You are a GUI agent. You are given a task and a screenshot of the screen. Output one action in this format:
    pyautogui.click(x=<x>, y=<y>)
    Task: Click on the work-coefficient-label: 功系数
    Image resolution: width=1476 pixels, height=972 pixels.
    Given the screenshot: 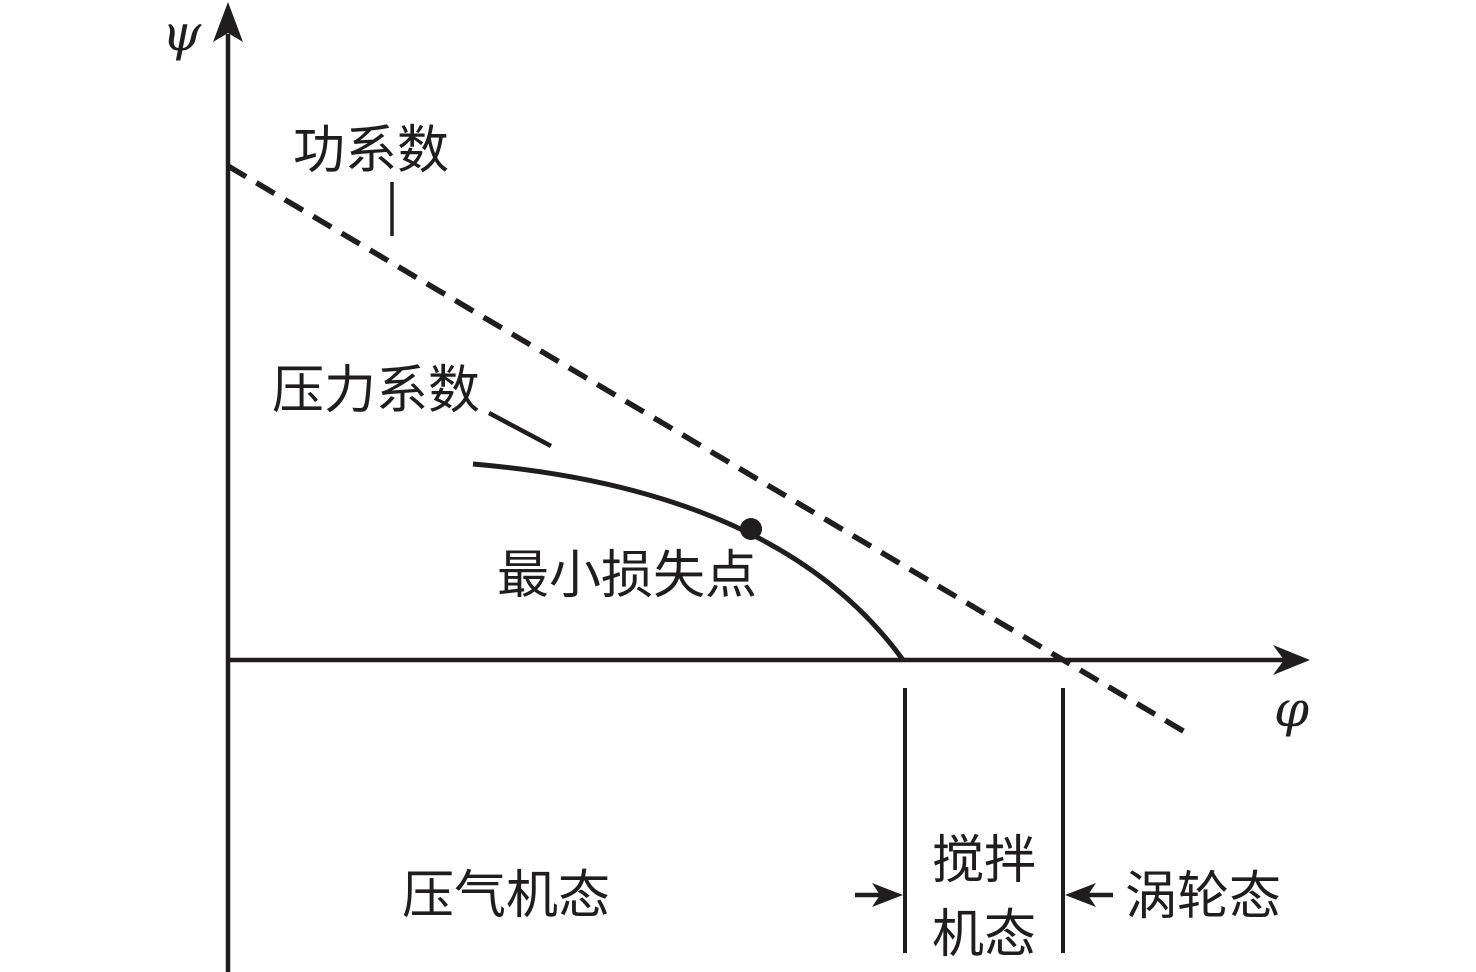 What is the action you would take?
    pyautogui.click(x=371, y=151)
    